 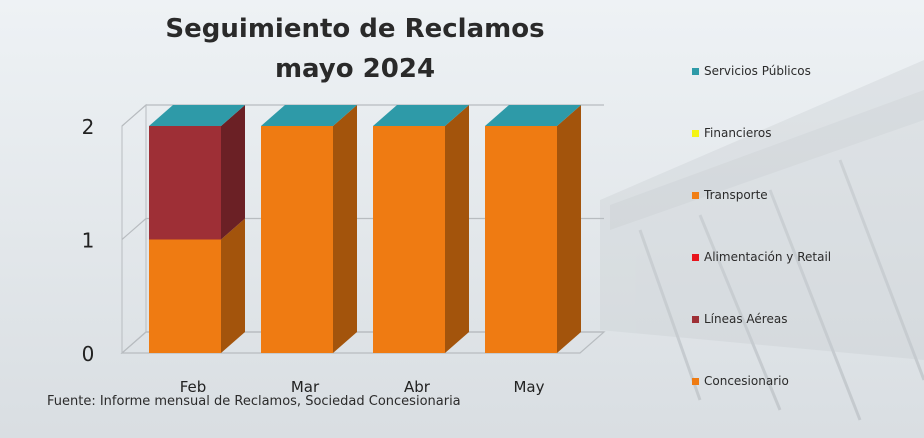 I want to click on legend-label: Concesionario, so click(x=746, y=381).